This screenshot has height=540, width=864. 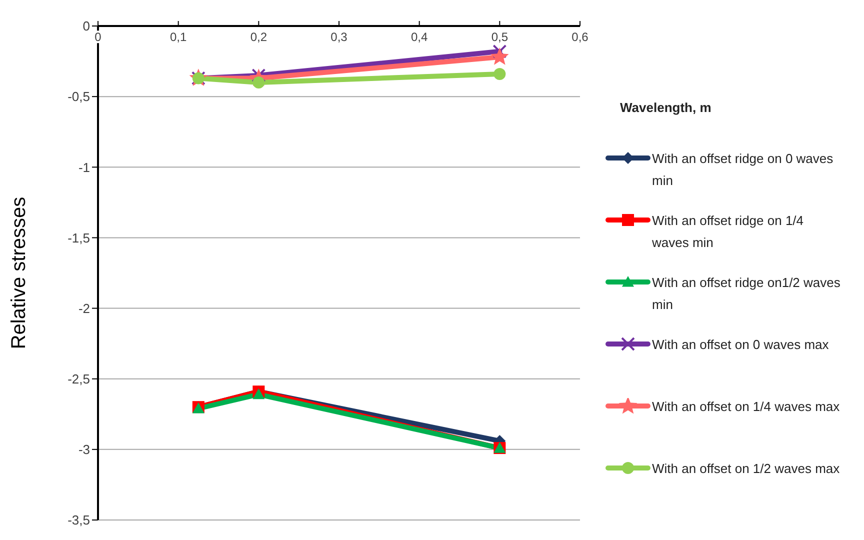 What do you see at coordinates (84, 167) in the screenshot?
I see `y-tick-label: -1` at bounding box center [84, 167].